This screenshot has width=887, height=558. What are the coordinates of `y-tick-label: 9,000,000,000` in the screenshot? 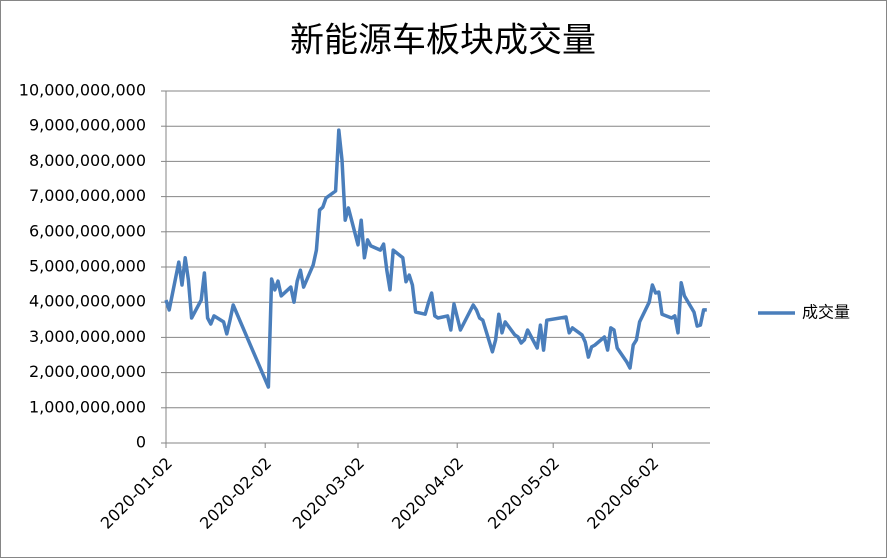 It's located at (87, 125).